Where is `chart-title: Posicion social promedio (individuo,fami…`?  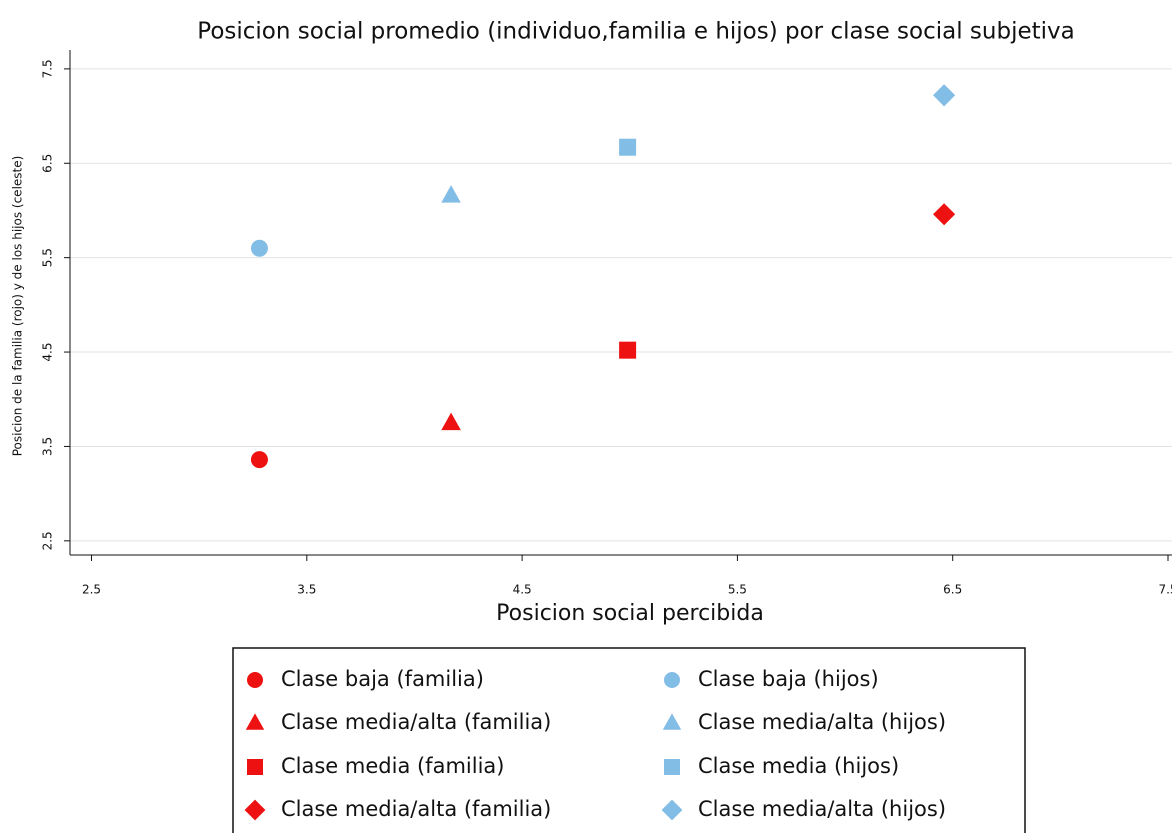 chart-title: Posicion social promedio (individuo,fami… is located at coordinates (635, 32).